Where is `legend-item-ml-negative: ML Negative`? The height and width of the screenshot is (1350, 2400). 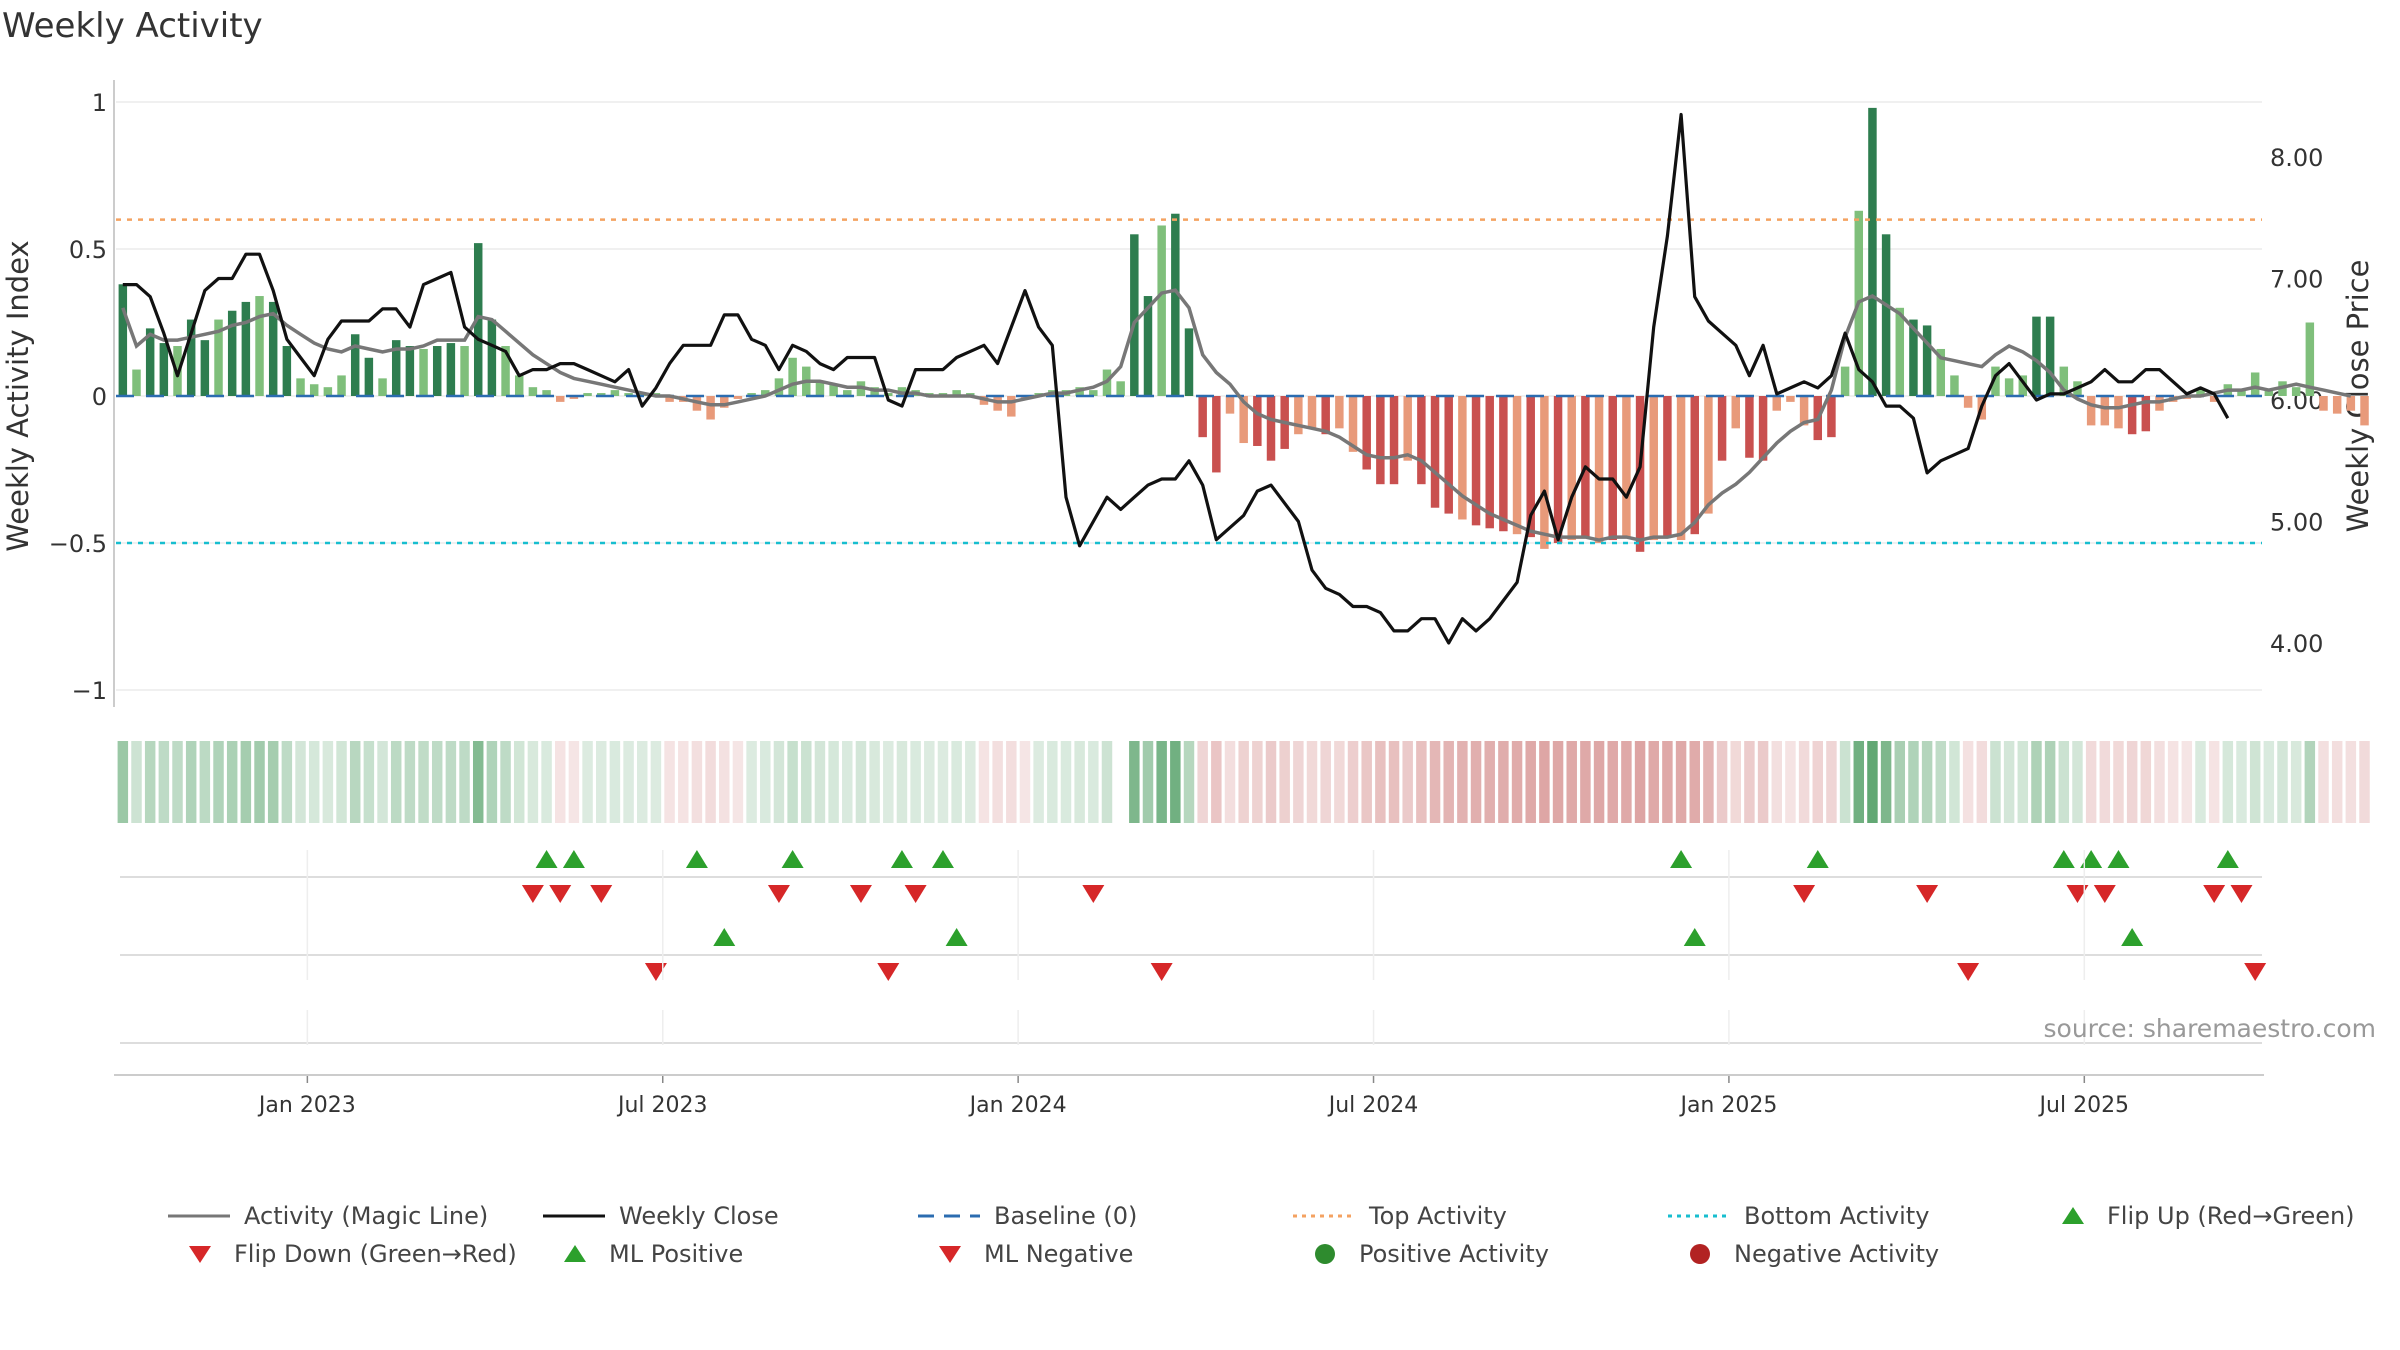
legend-item-ml-negative: ML Negative is located at coordinates (1031, 1254).